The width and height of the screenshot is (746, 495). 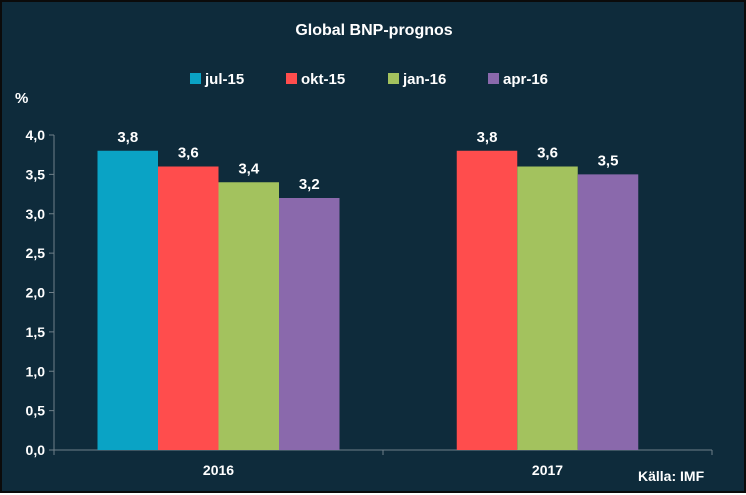 What do you see at coordinates (36, 135) in the screenshot?
I see `y-tick-label: 4,0` at bounding box center [36, 135].